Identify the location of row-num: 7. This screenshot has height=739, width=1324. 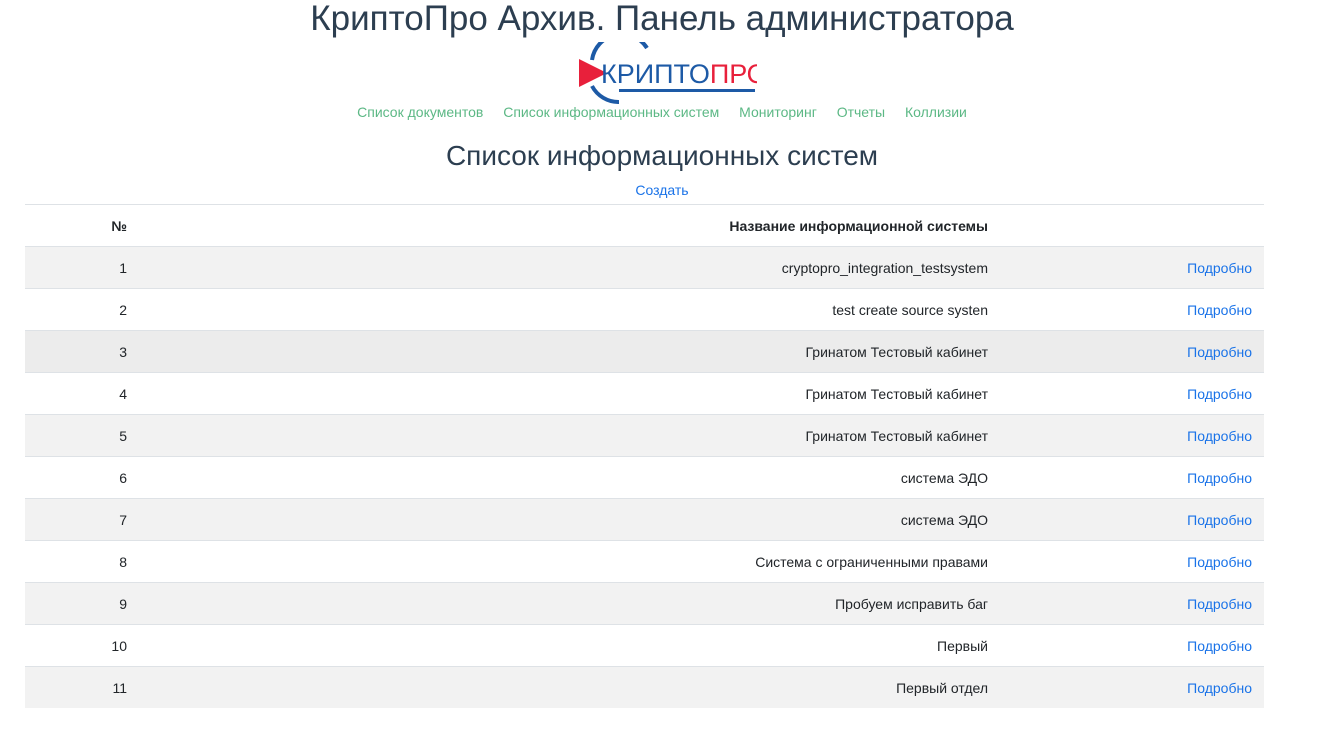
(82, 519).